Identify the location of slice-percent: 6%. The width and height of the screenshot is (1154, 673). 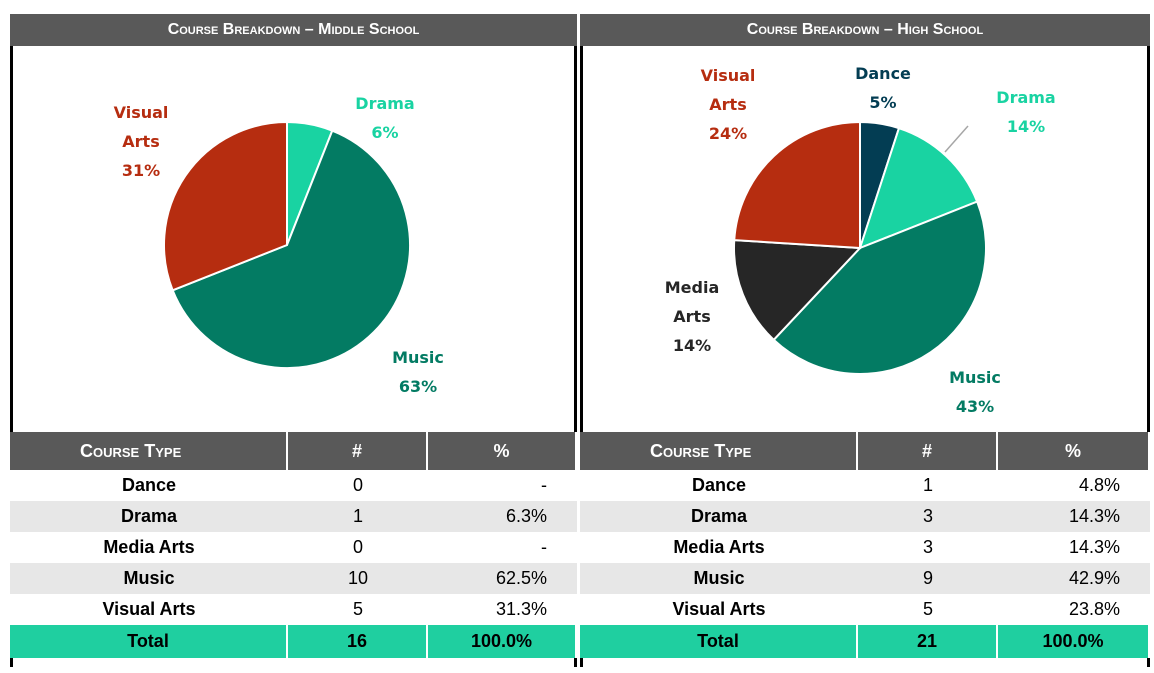
(385, 132).